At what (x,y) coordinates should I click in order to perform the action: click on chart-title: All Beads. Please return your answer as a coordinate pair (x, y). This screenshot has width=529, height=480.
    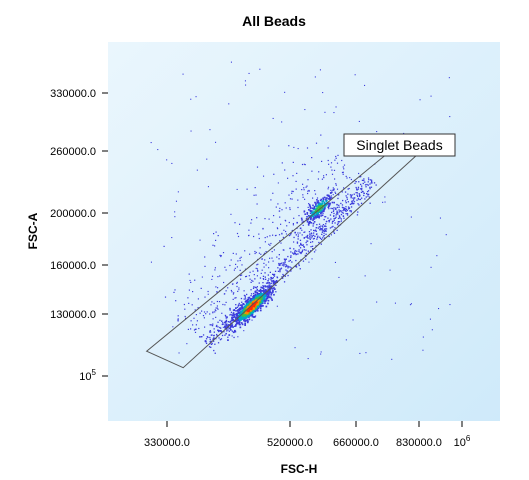
    Looking at the image, I should click on (274, 21).